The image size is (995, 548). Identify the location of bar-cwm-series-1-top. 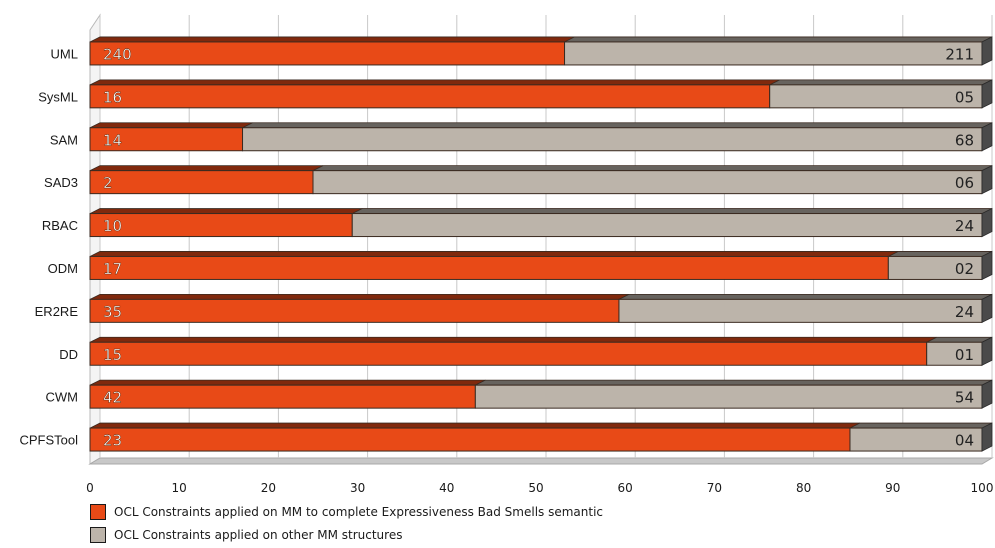
(287, 382).